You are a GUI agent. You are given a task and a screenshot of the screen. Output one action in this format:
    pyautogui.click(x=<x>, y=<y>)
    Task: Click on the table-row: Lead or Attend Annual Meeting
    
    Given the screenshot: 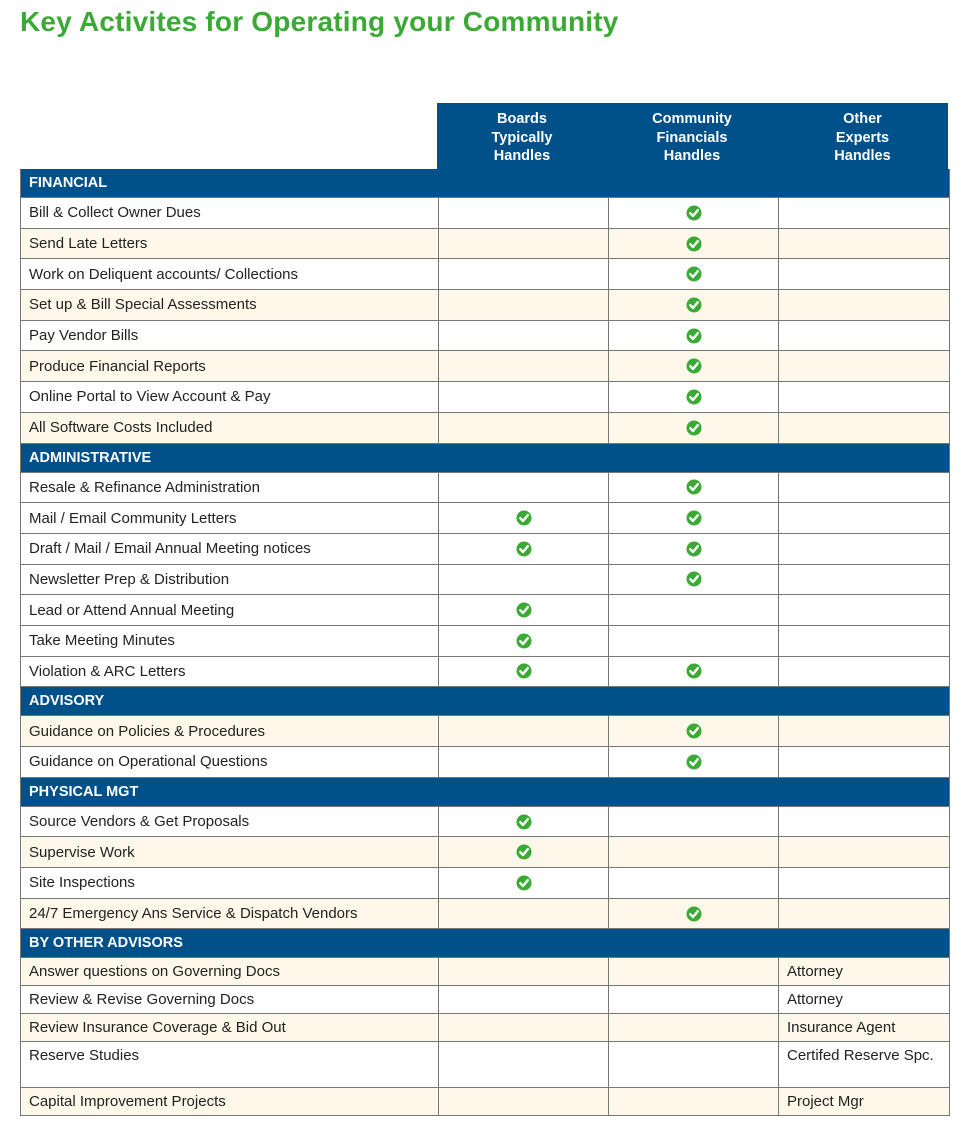 What is the action you would take?
    pyautogui.click(x=485, y=610)
    